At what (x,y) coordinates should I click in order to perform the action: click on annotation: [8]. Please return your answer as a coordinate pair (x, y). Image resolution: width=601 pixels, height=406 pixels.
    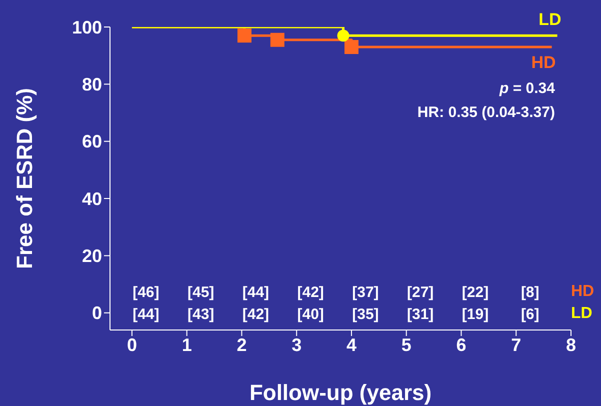
    Looking at the image, I should click on (530, 292).